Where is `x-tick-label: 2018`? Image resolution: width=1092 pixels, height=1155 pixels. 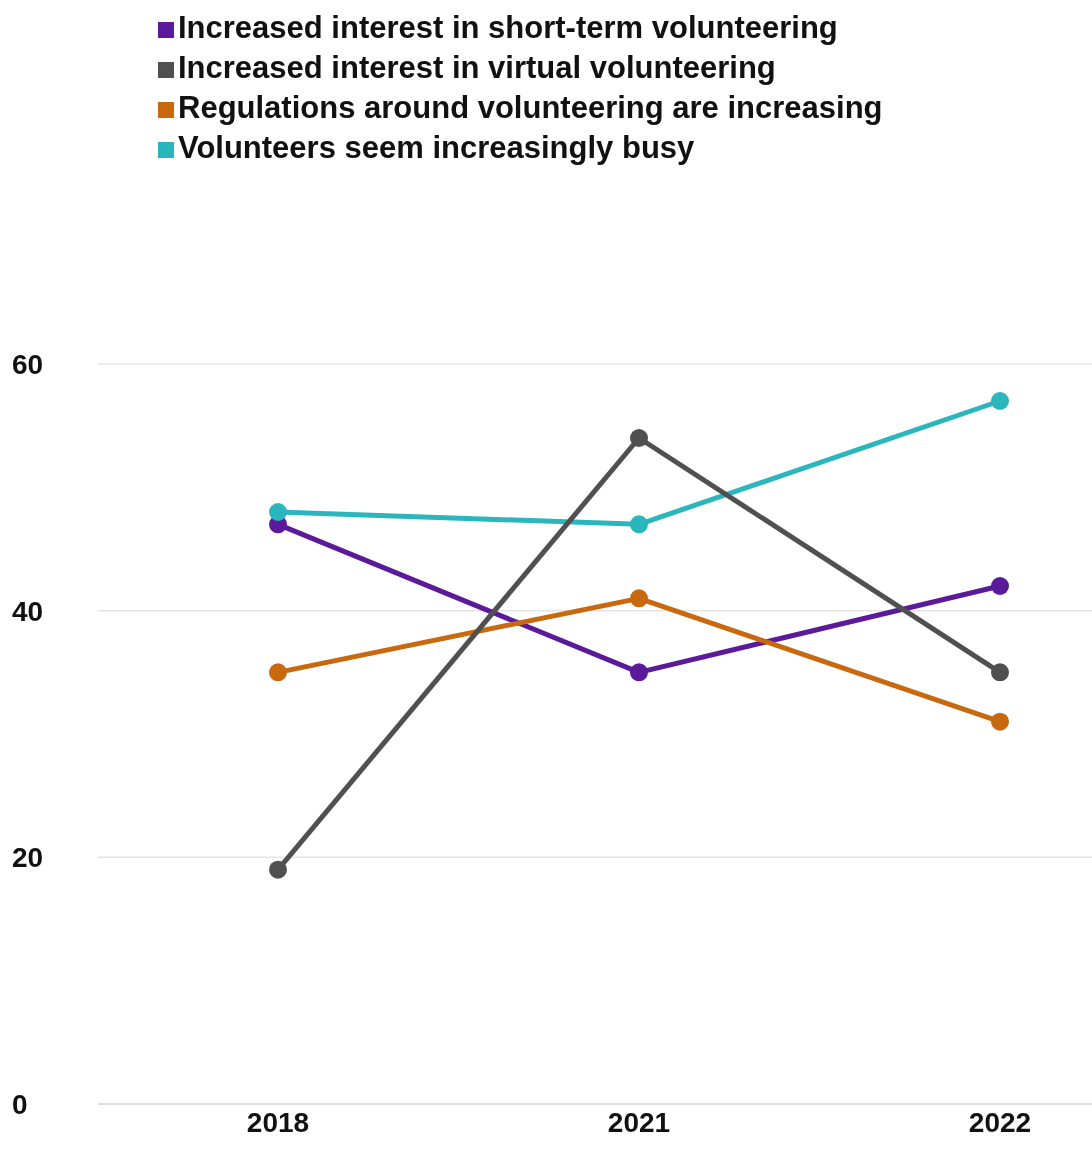 x-tick-label: 2018 is located at coordinates (278, 1122).